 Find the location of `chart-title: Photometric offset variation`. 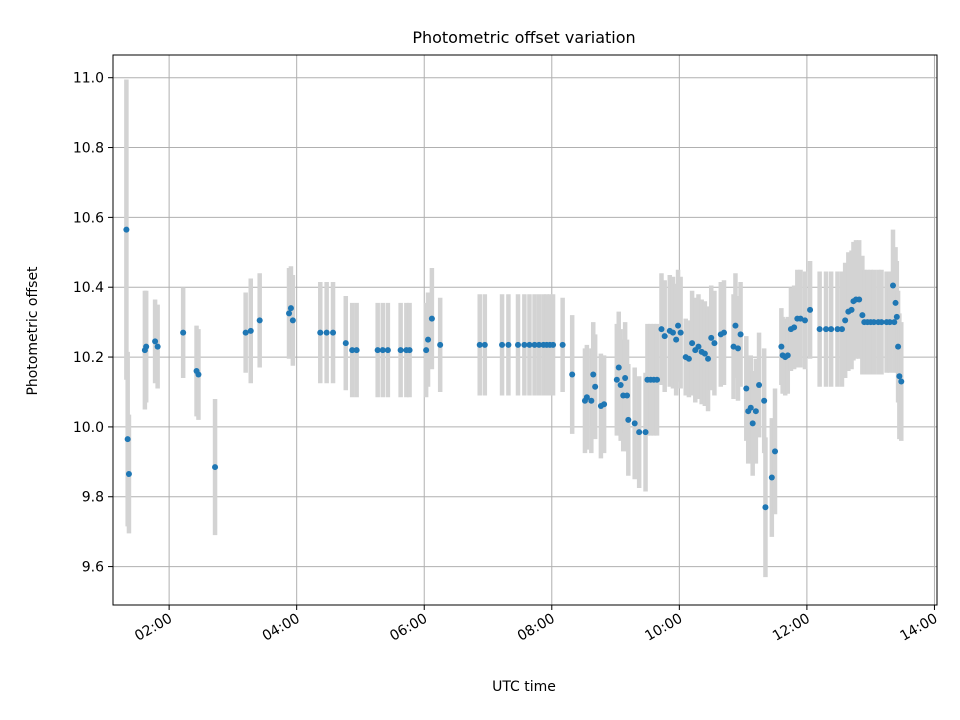

chart-title: Photometric offset variation is located at coordinates (523, 37).